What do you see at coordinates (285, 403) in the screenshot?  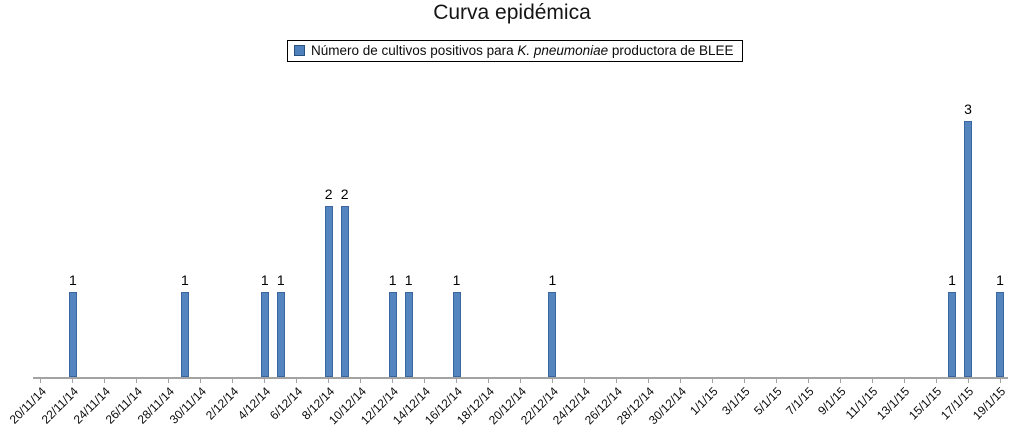 I see `x-axis-tick-label: 6/12/14` at bounding box center [285, 403].